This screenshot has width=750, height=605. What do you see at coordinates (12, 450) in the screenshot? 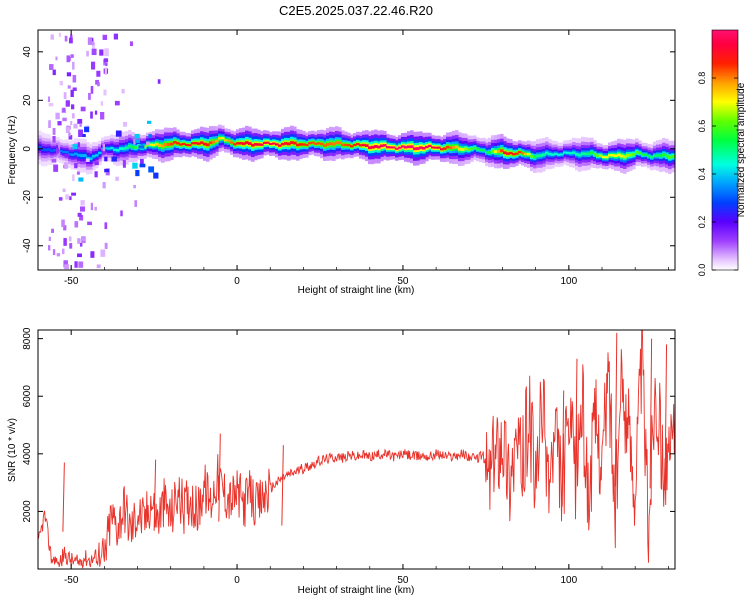
I see `snr-ylabel: SNR (10 * v/v)` at bounding box center [12, 450].